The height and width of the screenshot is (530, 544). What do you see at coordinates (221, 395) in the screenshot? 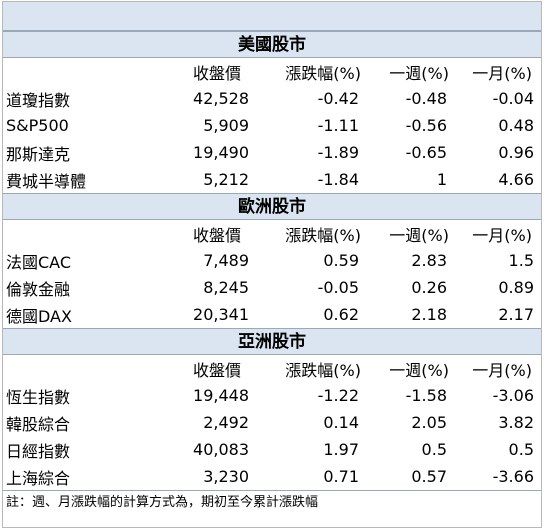
I see `value-cell: 19,448` at bounding box center [221, 395].